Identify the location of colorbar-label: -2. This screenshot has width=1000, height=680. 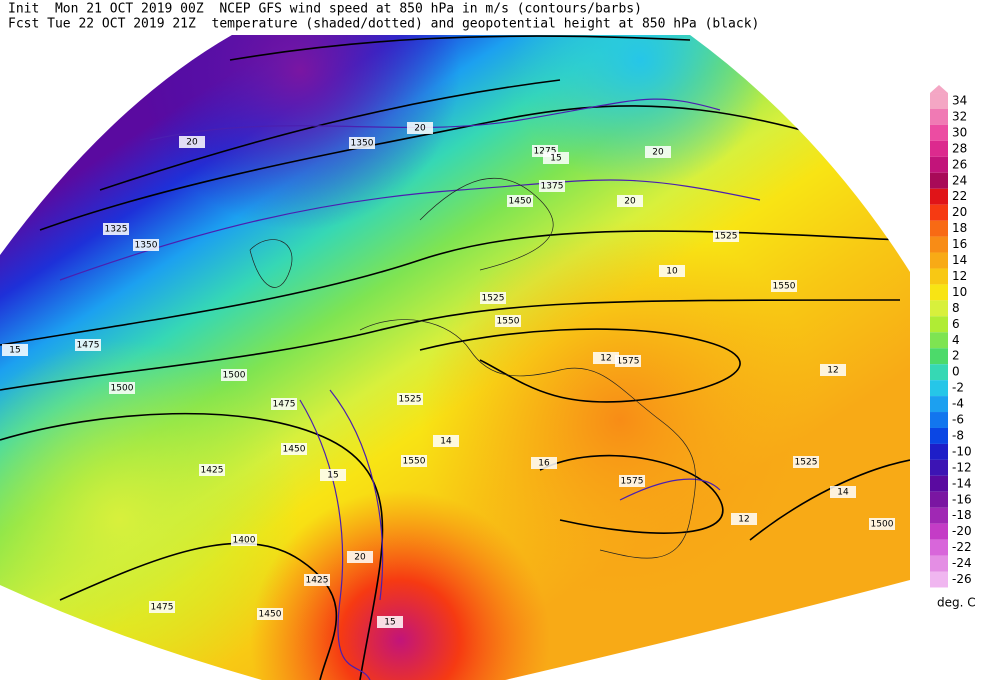
(958, 388).